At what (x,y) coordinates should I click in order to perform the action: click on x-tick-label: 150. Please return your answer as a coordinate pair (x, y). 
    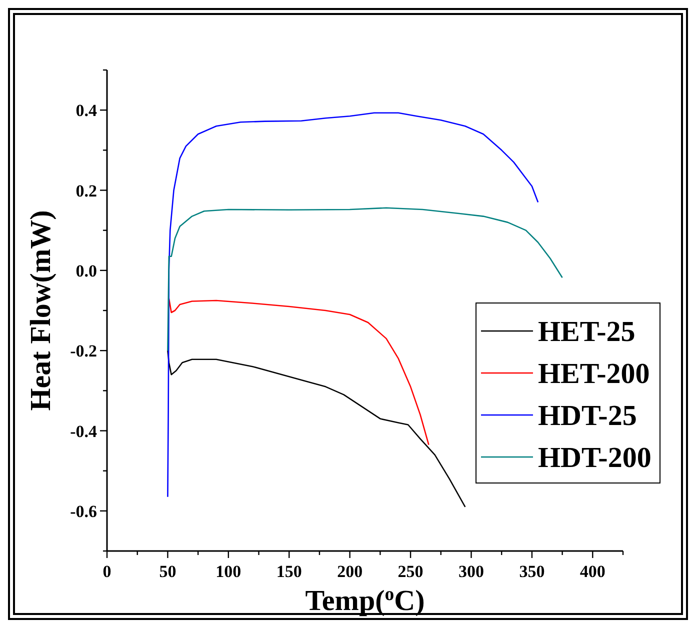
    Looking at the image, I should click on (289, 571).